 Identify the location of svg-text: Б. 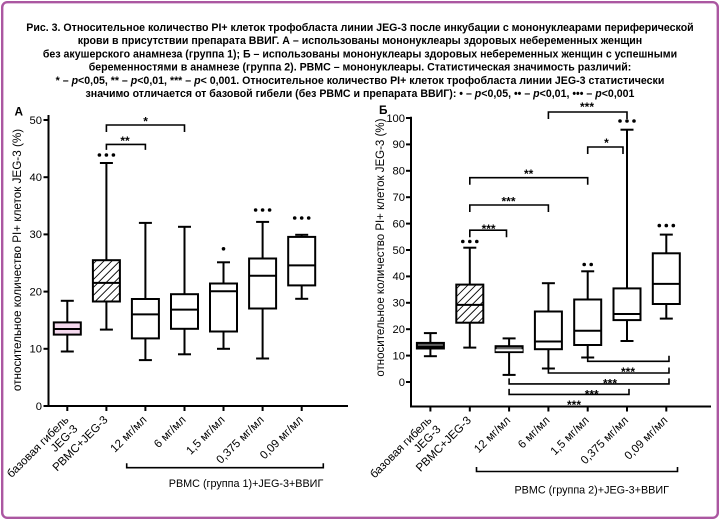
(383, 110).